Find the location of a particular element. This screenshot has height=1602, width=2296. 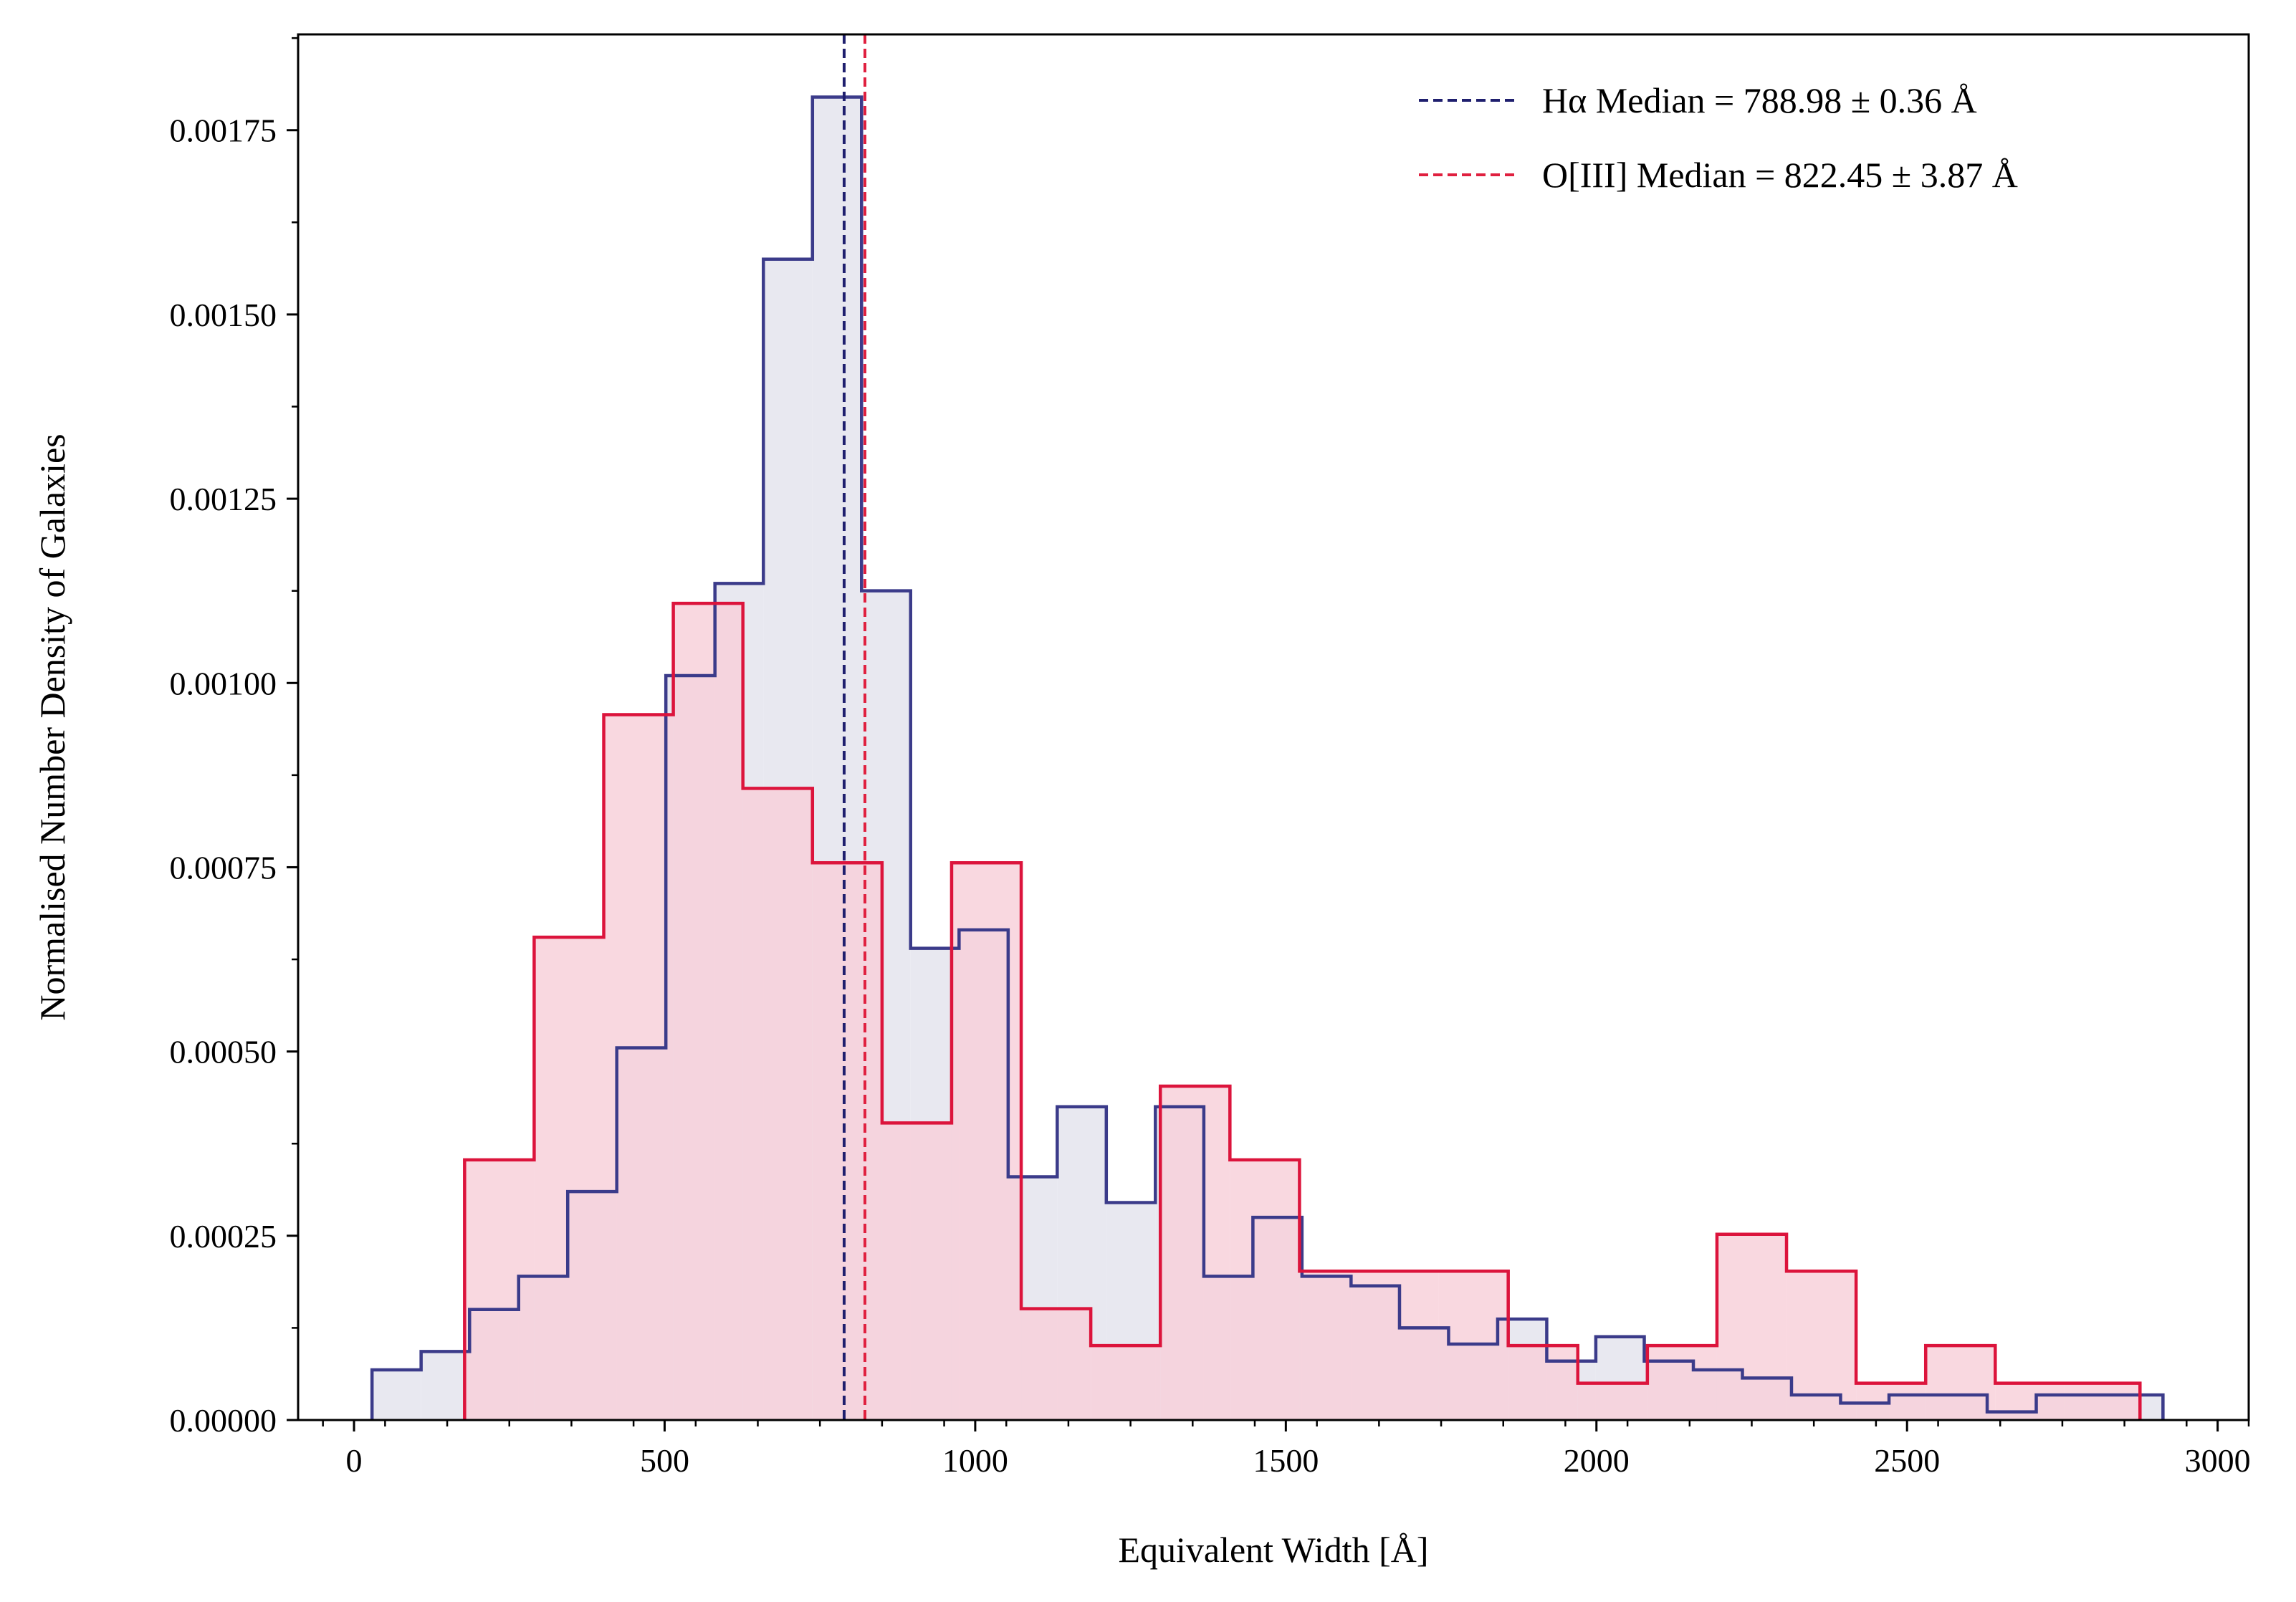

x-tick-label: 2500 is located at coordinates (1907, 1460).